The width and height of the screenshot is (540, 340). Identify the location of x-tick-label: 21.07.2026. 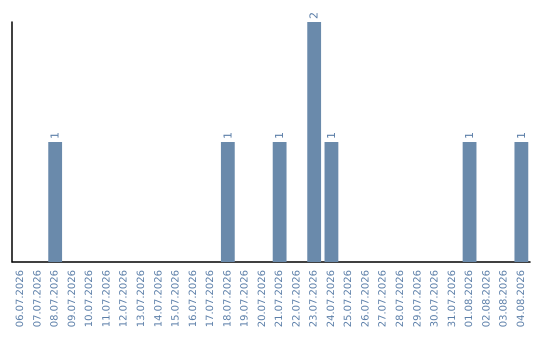
(280, 299).